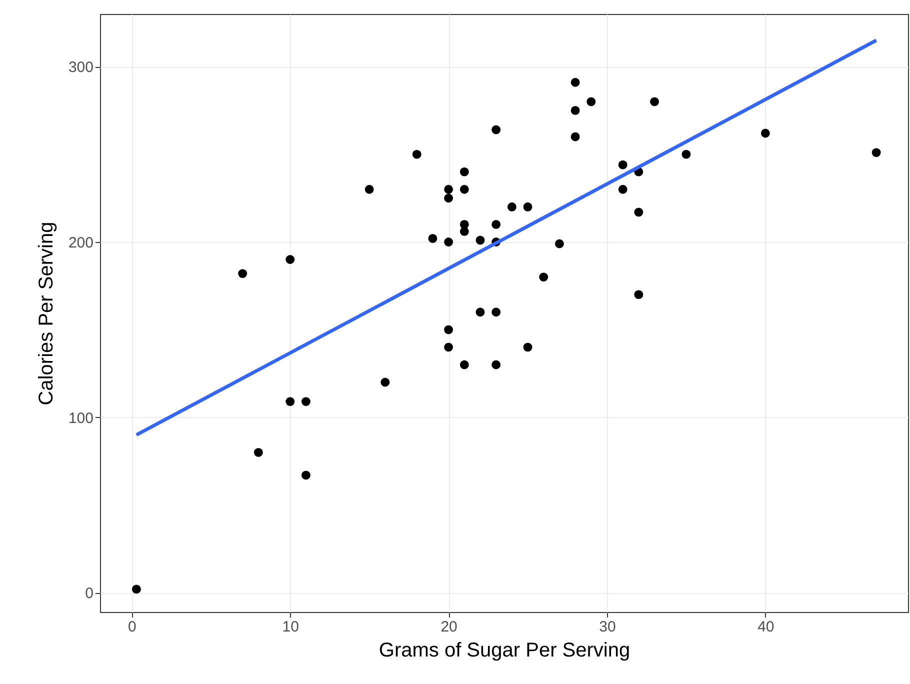 The image size is (910, 684). Describe the element at coordinates (132, 627) in the screenshot. I see `x-tick-label: 0` at that location.